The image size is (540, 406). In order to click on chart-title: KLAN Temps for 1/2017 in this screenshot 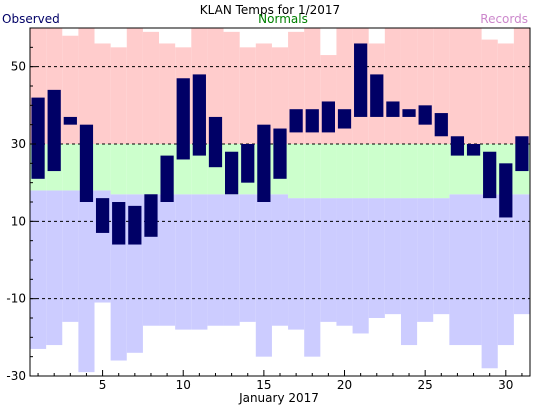, I will do `click(270, 10)`.